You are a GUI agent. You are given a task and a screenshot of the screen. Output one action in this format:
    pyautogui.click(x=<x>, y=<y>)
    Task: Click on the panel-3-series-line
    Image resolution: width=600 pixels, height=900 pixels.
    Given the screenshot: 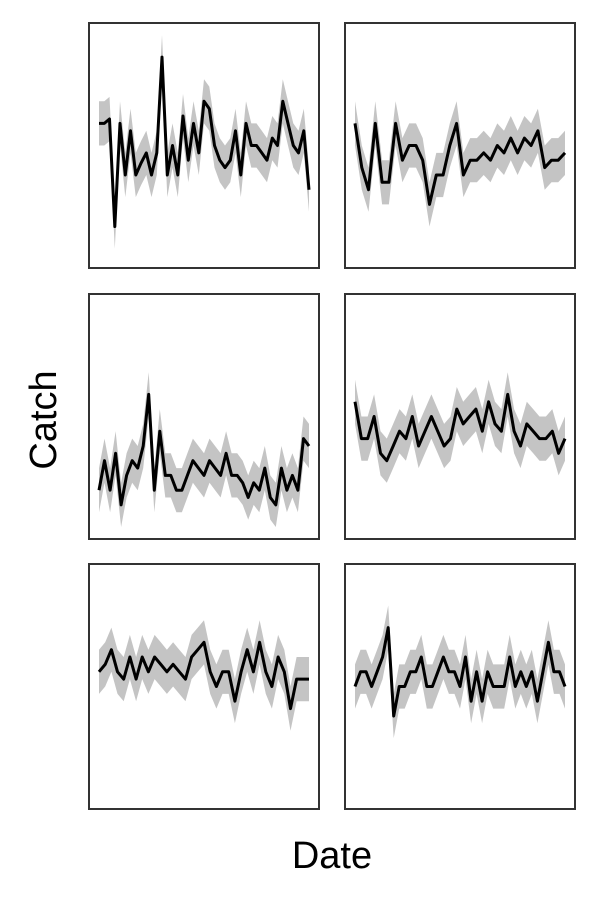 What is the action you would take?
    pyautogui.click(x=204, y=449)
    